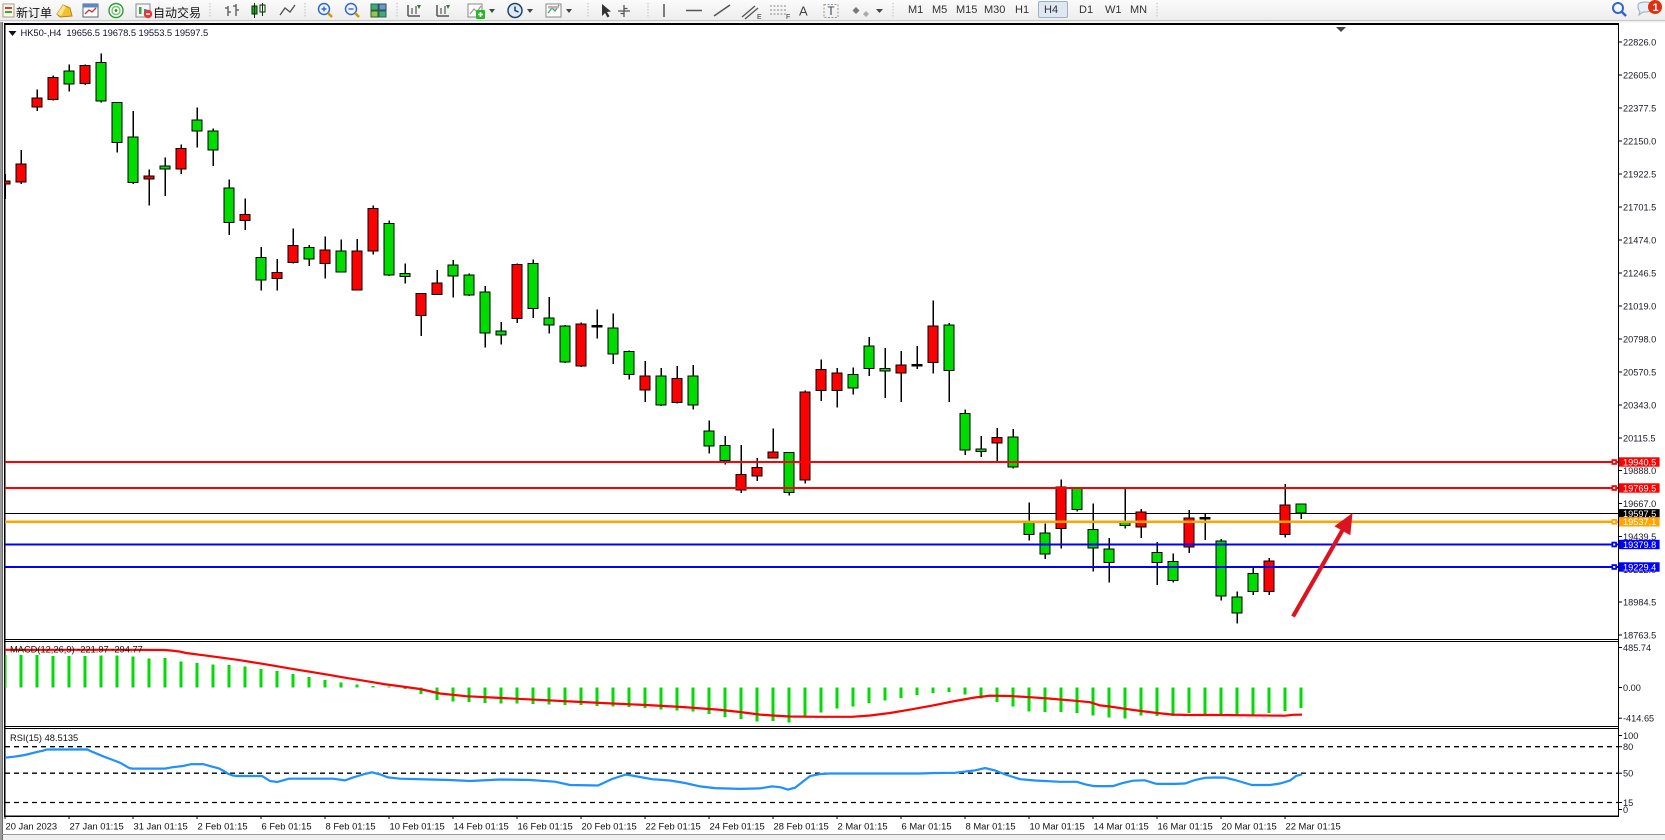 The image size is (1665, 840). Describe the element at coordinates (1628, 747) in the screenshot. I see `svg-text: 80` at that location.